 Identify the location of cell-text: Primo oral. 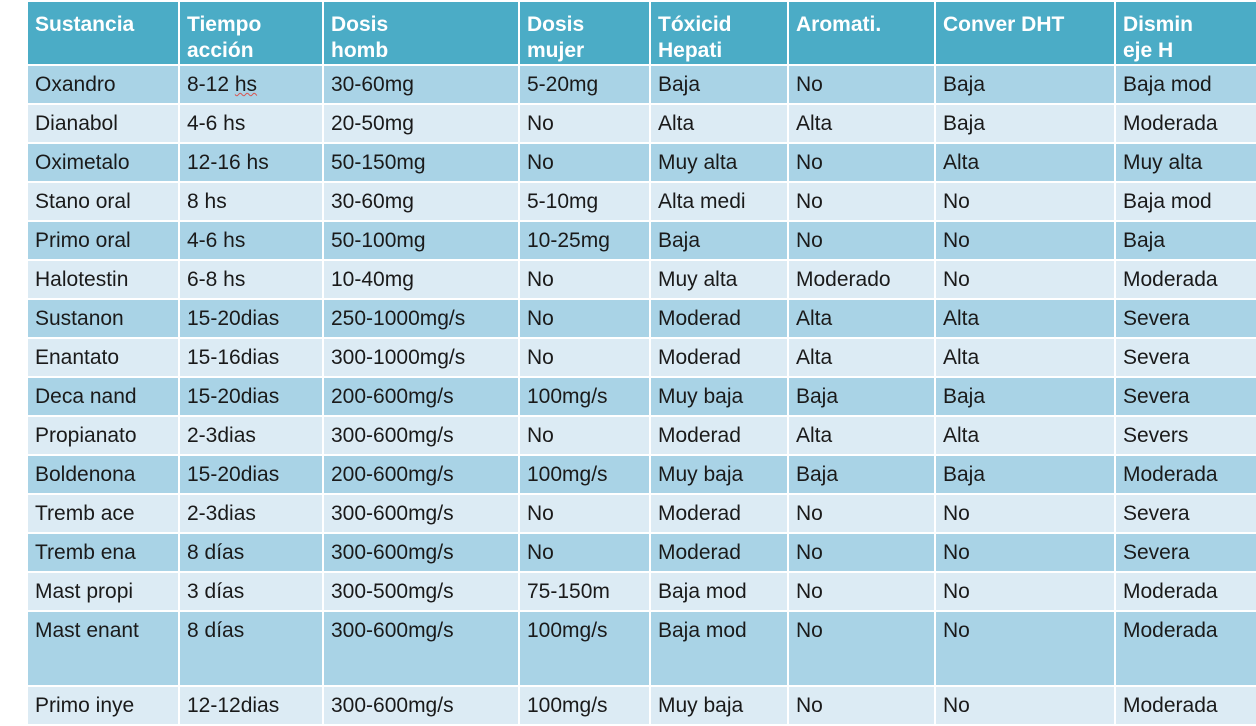
(83, 240).